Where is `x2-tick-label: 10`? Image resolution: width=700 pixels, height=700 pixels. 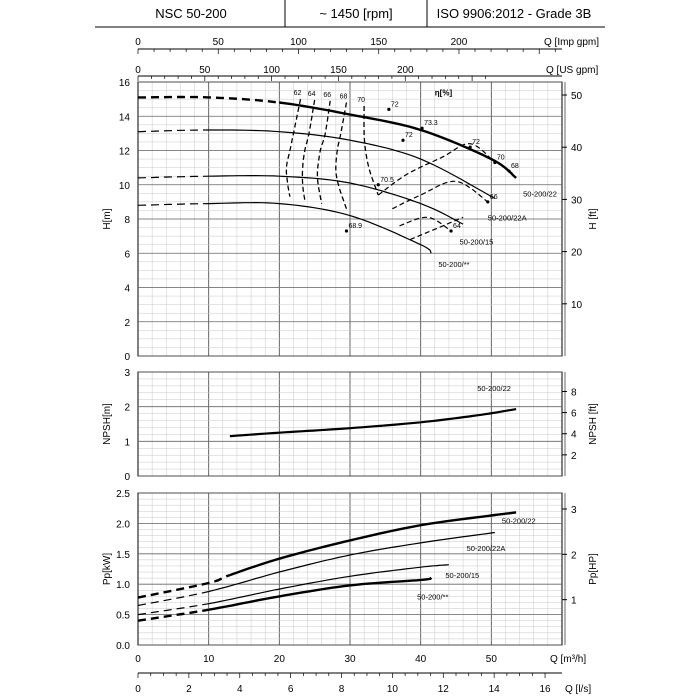
x2-tick-label: 10 is located at coordinates (393, 689).